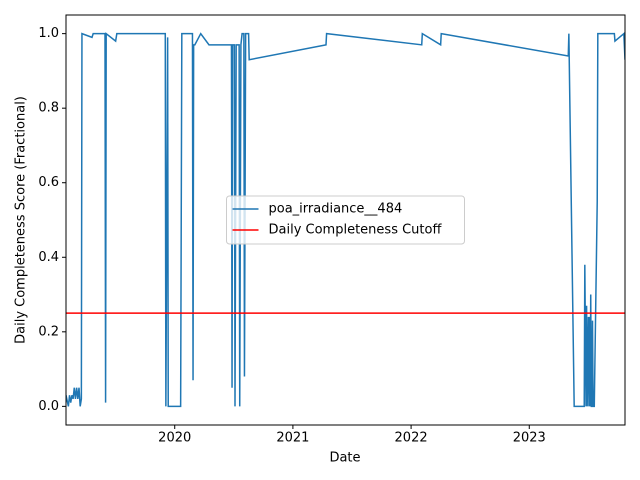  Describe the element at coordinates (529, 438) in the screenshot. I see `x-tick-label: 2023` at that location.